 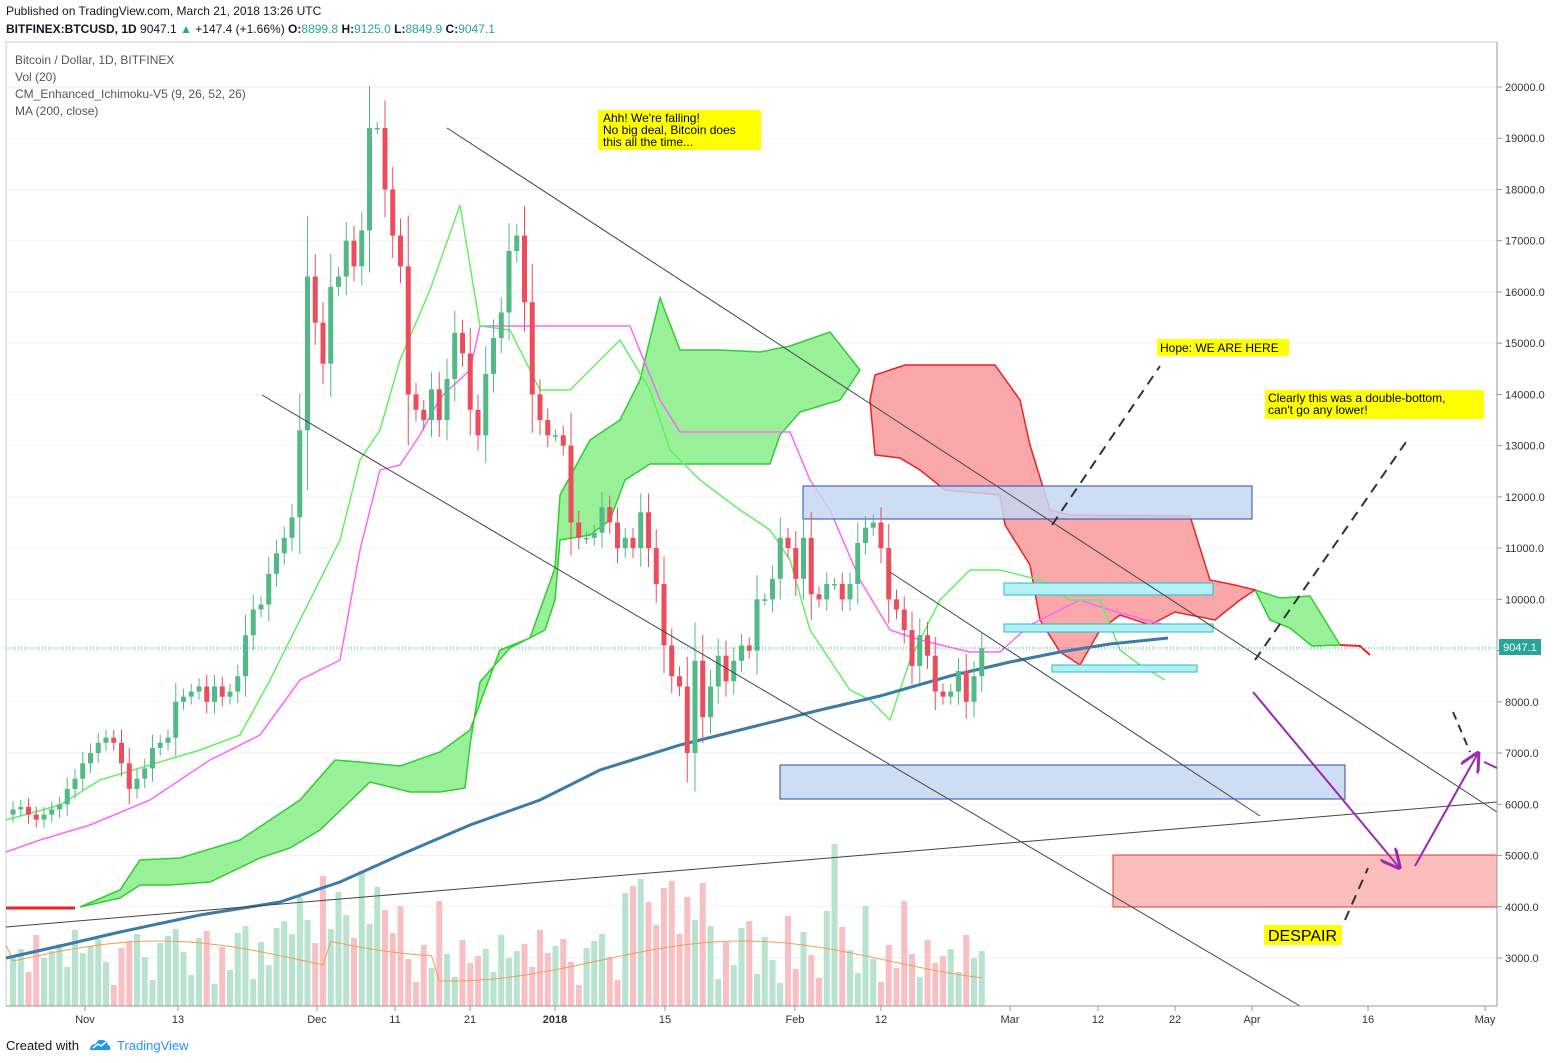 What do you see at coordinates (1522, 908) in the screenshot?
I see `price-tick-label: 4000.0` at bounding box center [1522, 908].